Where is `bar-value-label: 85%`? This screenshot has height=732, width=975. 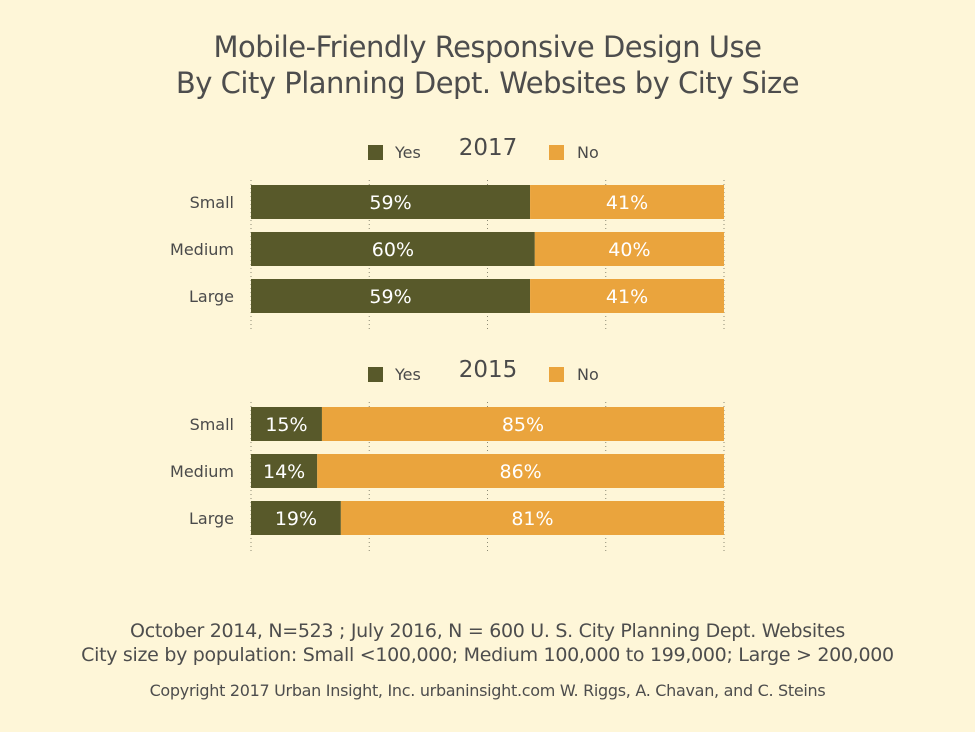
bar-value-label: 85% is located at coordinates (523, 425).